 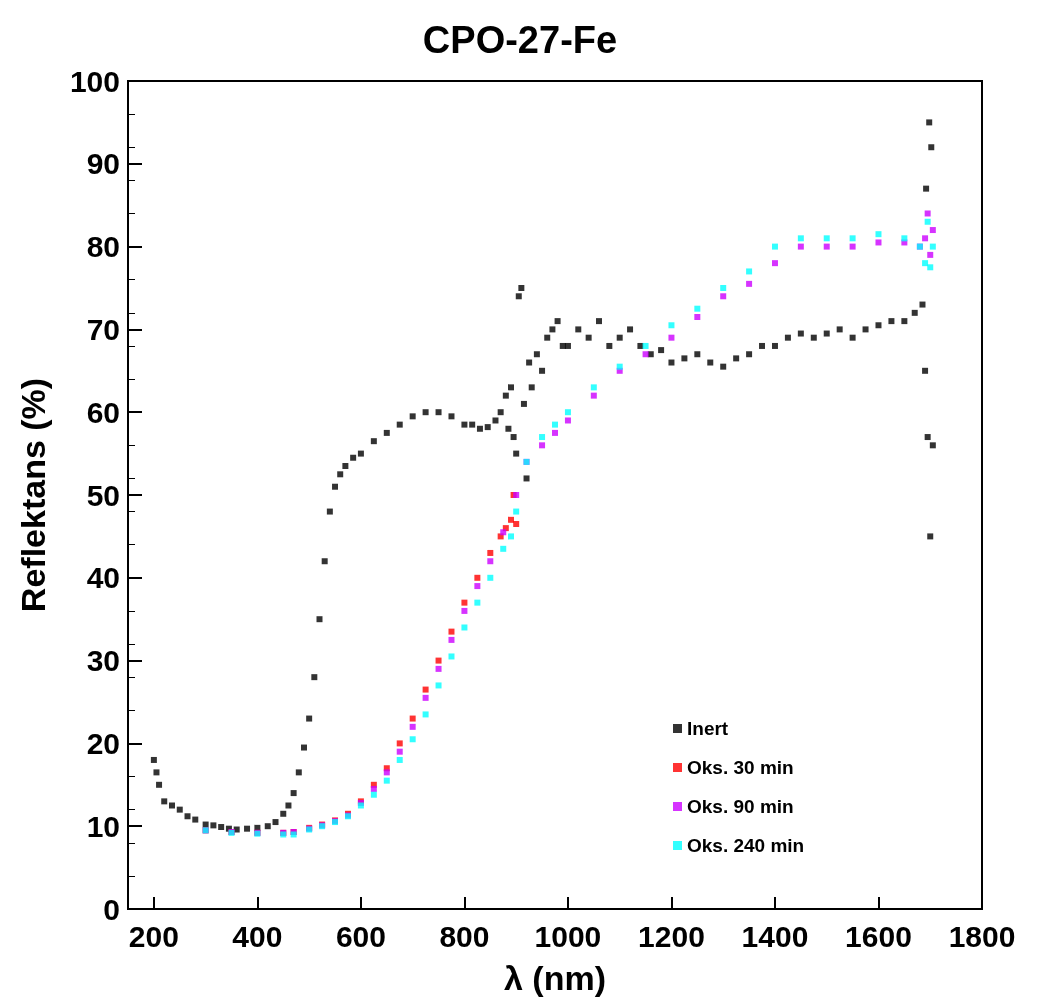 What do you see at coordinates (671, 936) in the screenshot?
I see `x-tick-label: 1200` at bounding box center [671, 936].